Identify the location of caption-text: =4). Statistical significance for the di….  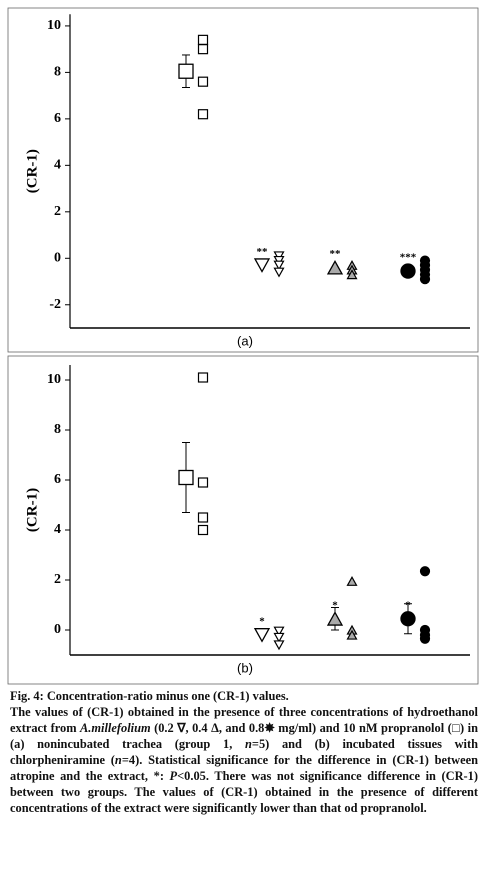
(244, 768).